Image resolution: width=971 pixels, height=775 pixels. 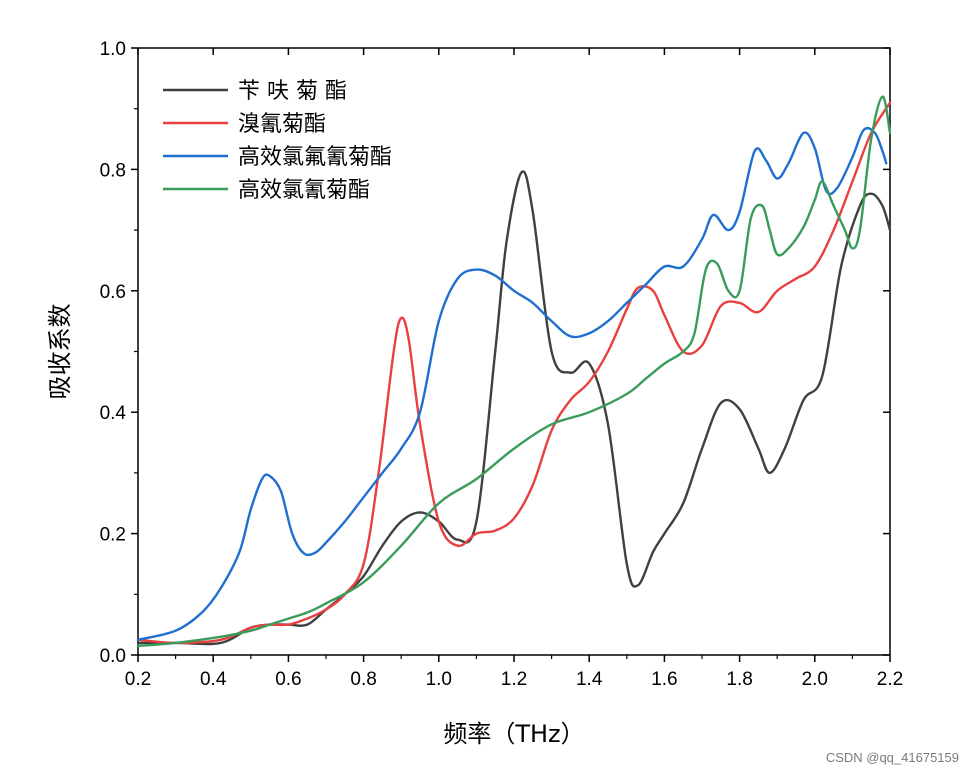 What do you see at coordinates (315, 157) in the screenshot?
I see `legend-label: 高效氯氟氰菊酯` at bounding box center [315, 157].